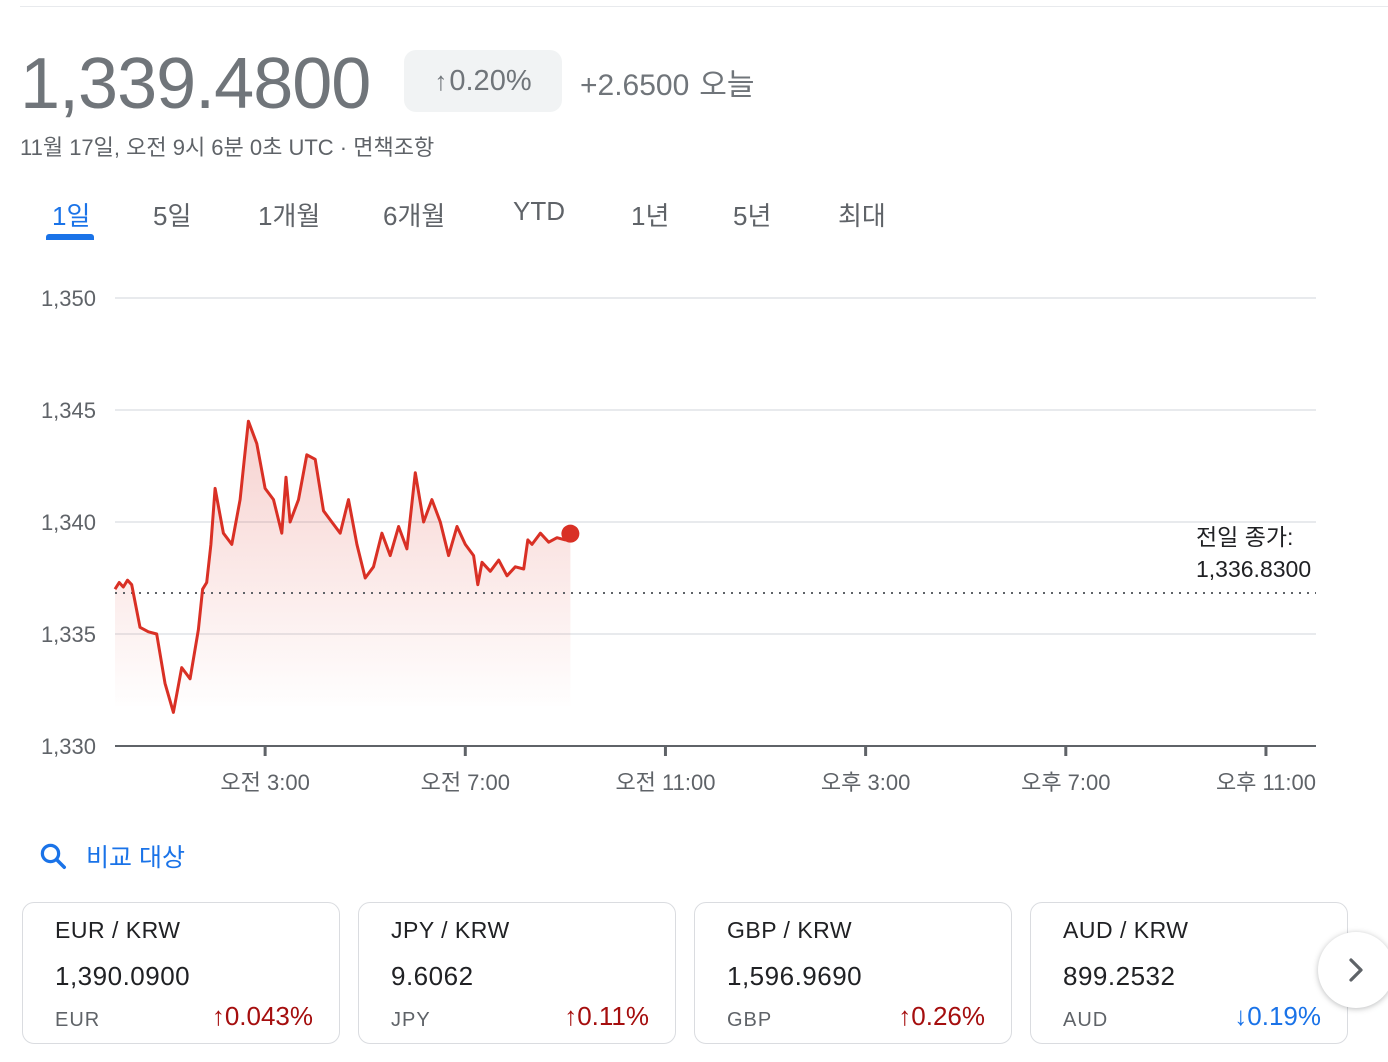  Describe the element at coordinates (704, 6) in the screenshot. I see `top-divider` at that location.